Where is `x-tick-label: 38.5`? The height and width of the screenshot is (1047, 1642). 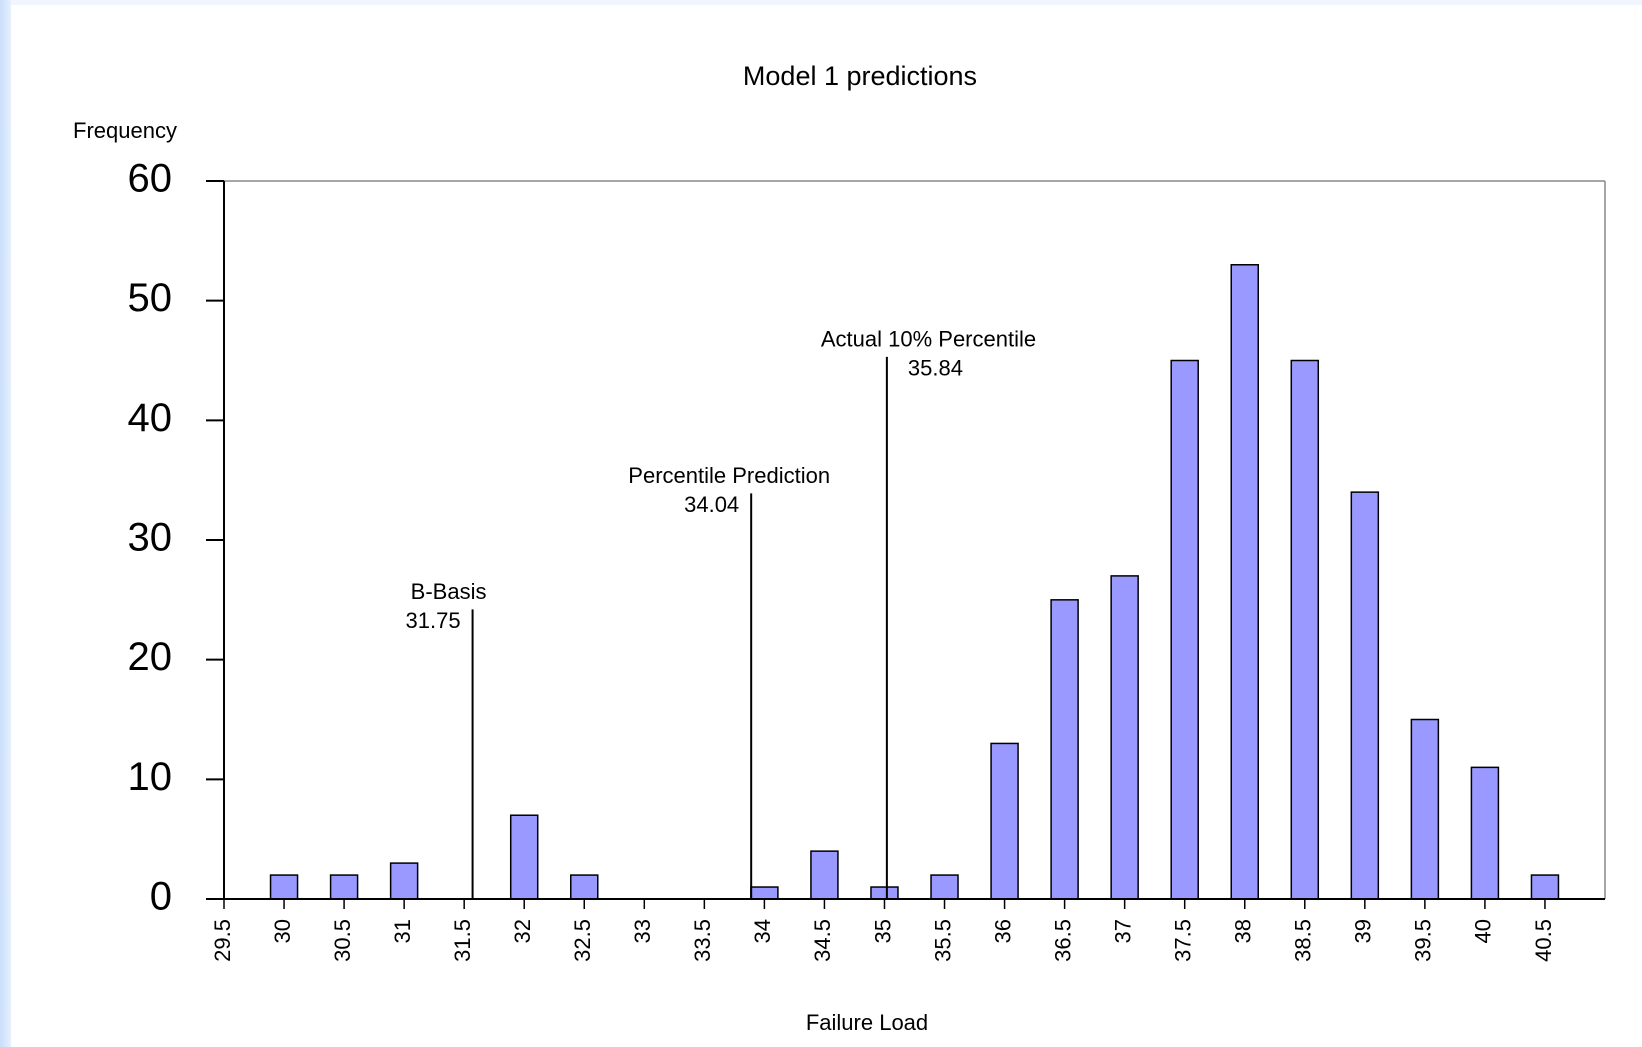
x-tick-label: 38.5 is located at coordinates (1303, 940).